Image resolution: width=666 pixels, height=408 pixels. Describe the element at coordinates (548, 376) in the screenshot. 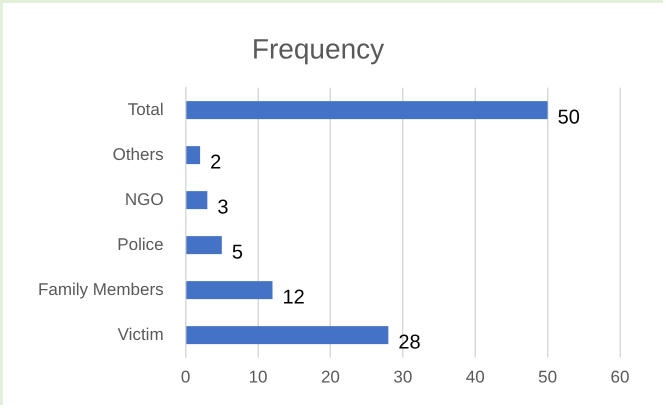

I see `x-tick-label: 50` at that location.